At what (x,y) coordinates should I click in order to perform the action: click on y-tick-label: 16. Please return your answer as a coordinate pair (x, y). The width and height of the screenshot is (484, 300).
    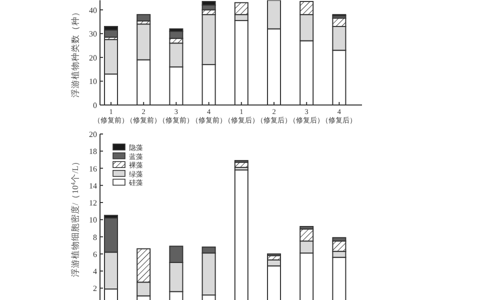
    Looking at the image, I should click on (93, 169).